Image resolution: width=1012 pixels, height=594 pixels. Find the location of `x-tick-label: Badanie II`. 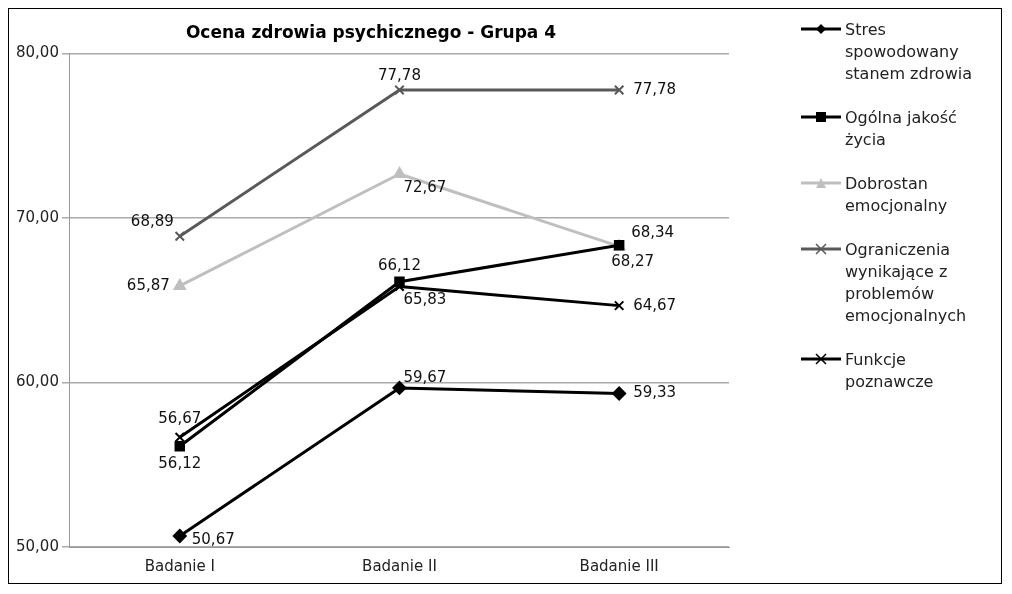

x-tick-label: Badanie II is located at coordinates (399, 565).